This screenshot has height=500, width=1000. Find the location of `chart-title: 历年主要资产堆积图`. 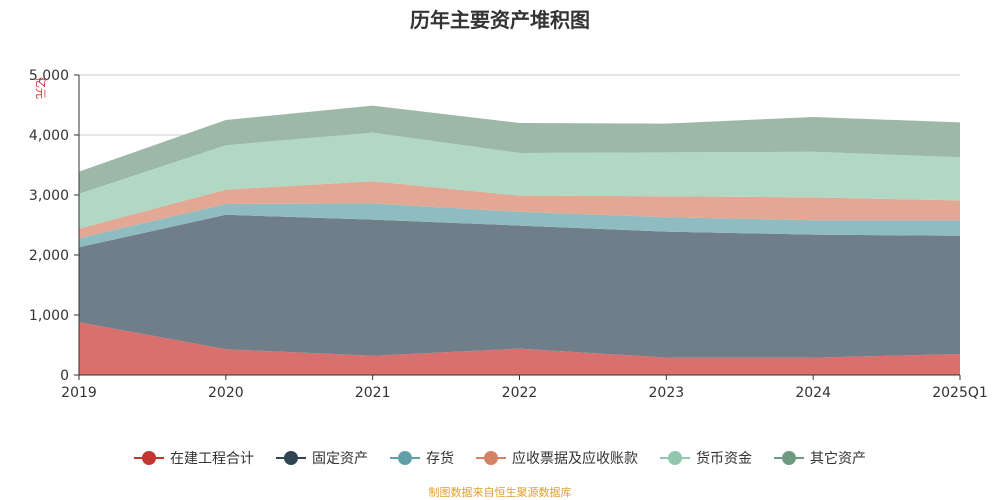

chart-title: 历年主要资产堆积图 is located at coordinates (500, 20).